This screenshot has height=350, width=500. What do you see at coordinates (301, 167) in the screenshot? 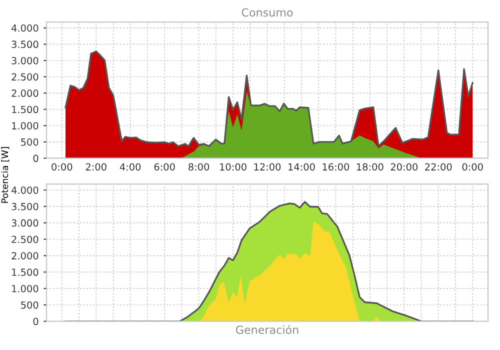
I see `x-tick-label: 14:00` at bounding box center [301, 167].